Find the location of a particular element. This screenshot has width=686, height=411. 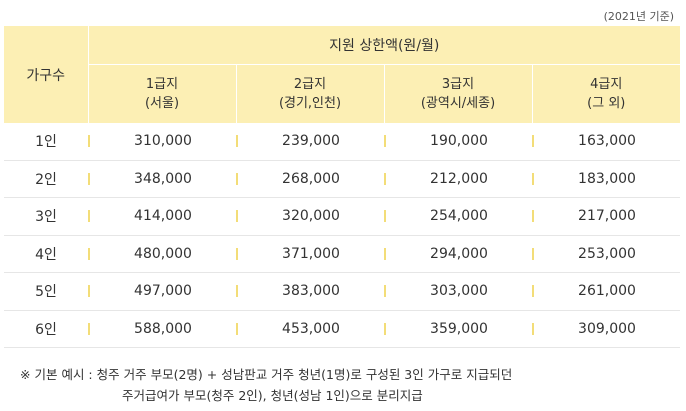

value-cell: 383,000 is located at coordinates (310, 291).